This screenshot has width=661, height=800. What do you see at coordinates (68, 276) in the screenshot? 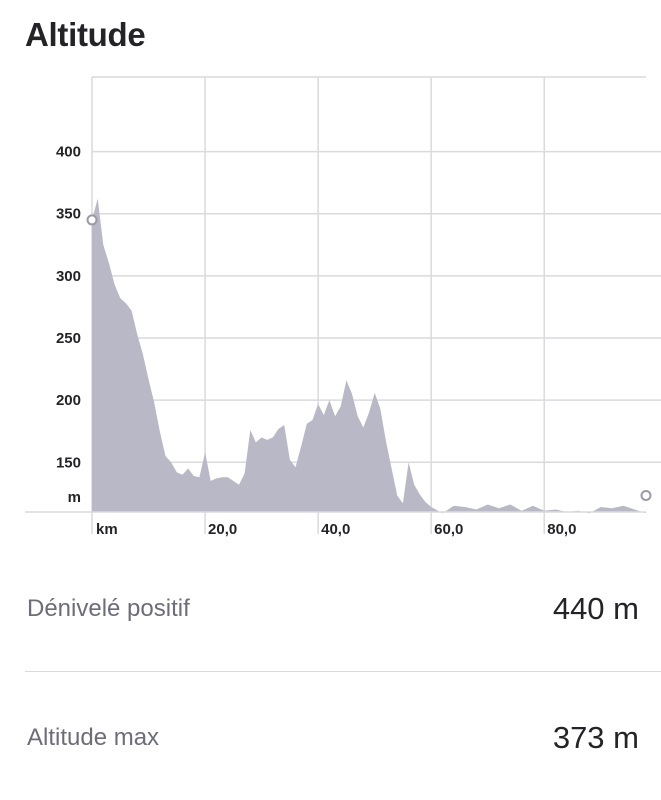
I see `y-tick-label: 300` at bounding box center [68, 276].